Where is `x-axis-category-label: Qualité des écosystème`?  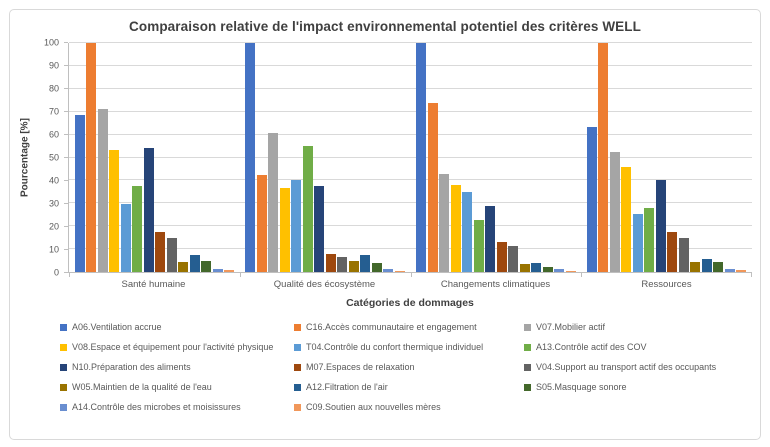 x-axis-category-label: Qualité des écosystème is located at coordinates (324, 284).